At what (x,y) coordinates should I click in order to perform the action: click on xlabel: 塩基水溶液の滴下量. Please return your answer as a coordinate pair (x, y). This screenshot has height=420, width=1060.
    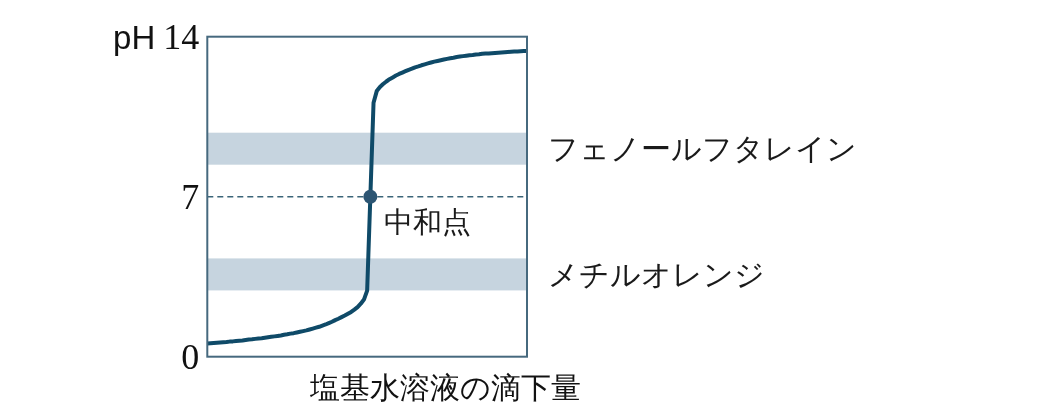
    Looking at the image, I should click on (445, 388).